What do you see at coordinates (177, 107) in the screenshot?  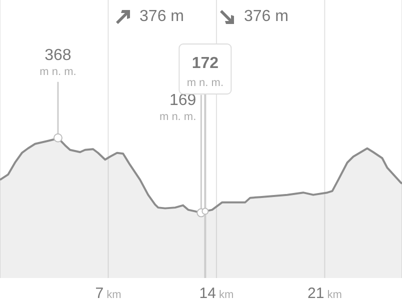 I see `annotation: 169 m n. m.` at bounding box center [177, 107].